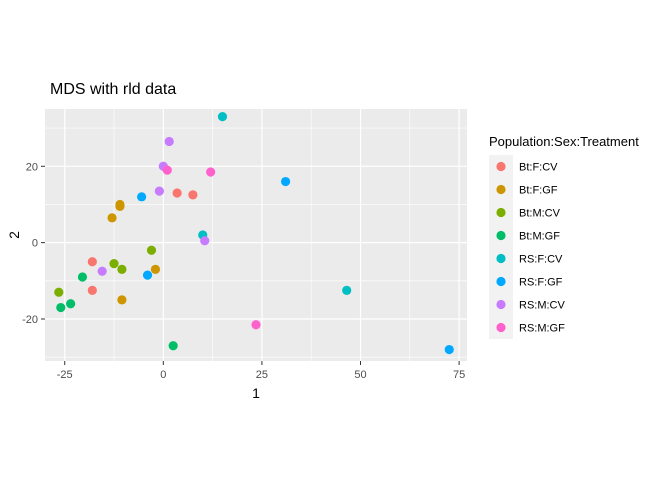 This screenshot has height=480, width=672. Describe the element at coordinates (163, 375) in the screenshot. I see `x-tick-label: 0` at that location.